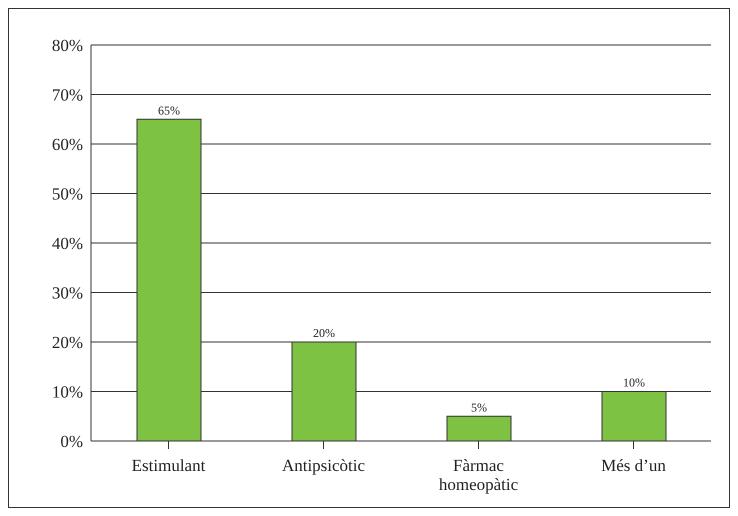  Describe the element at coordinates (67, 46) in the screenshot. I see `y-tick-label: 80%` at that location.